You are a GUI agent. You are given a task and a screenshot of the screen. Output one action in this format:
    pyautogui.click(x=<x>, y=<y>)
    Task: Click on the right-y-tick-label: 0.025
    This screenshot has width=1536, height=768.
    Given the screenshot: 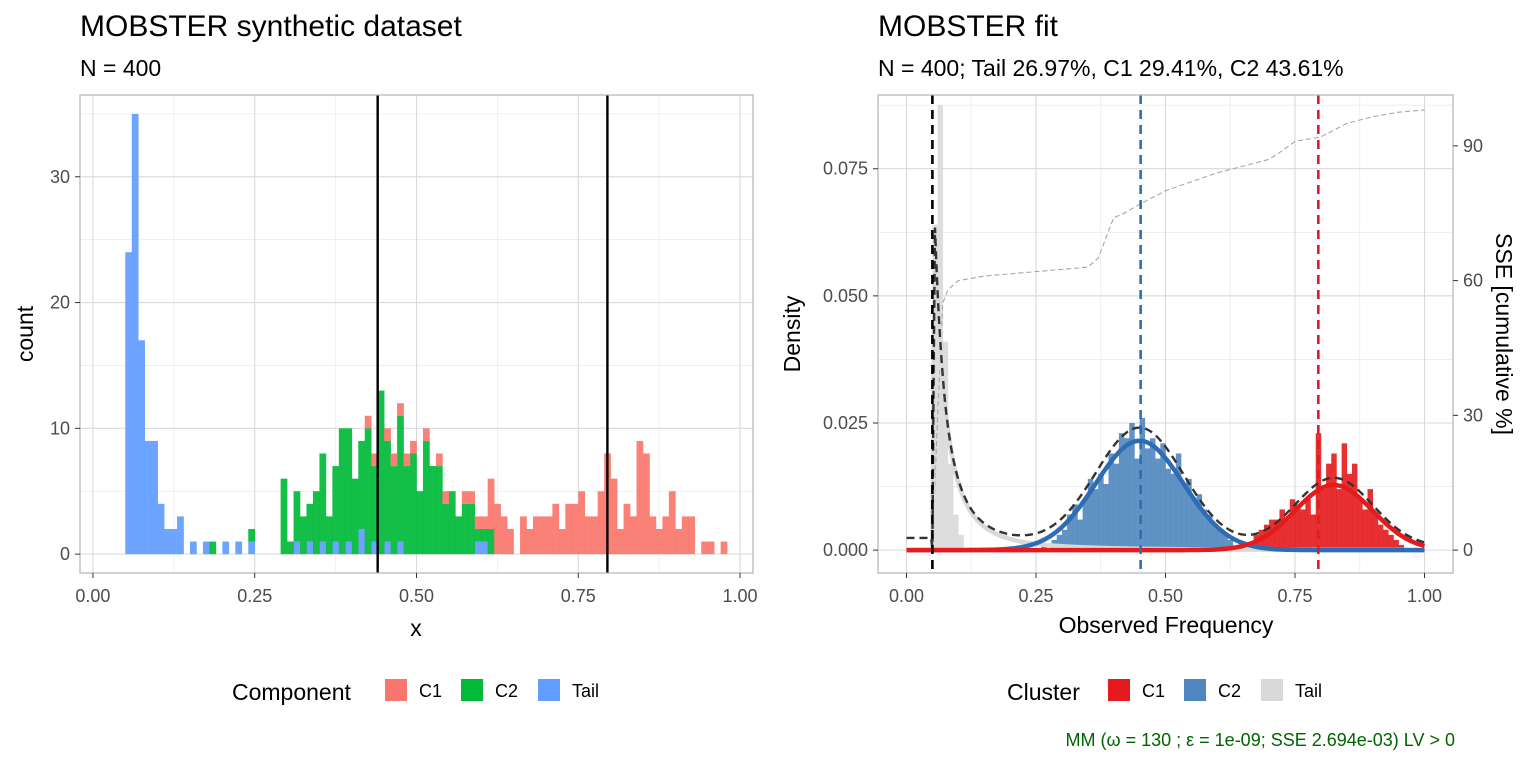 What is the action you would take?
    pyautogui.click(x=845, y=423)
    